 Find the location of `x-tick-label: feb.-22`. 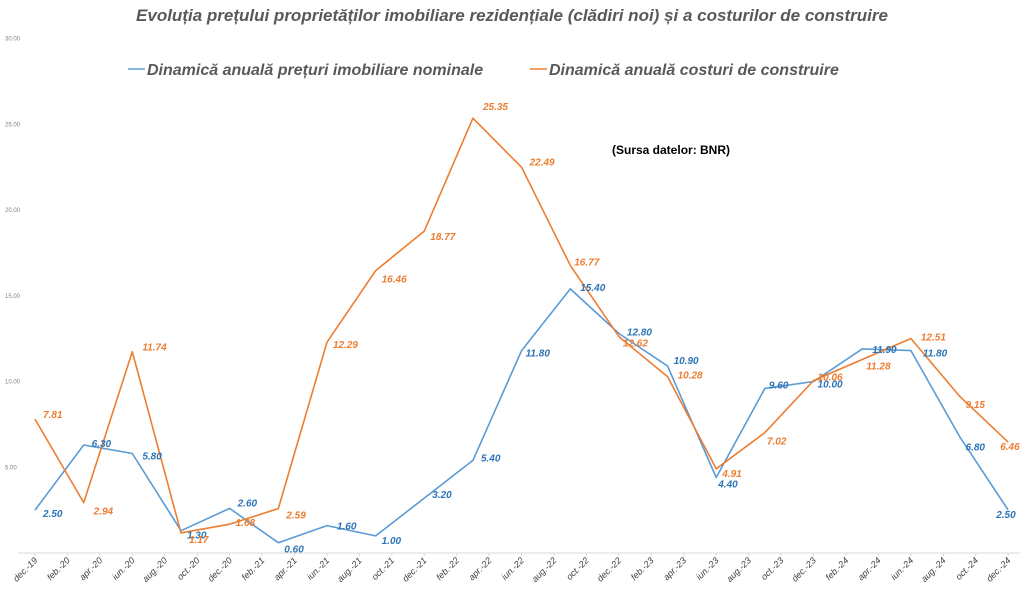

x-tick-label: feb.-22 is located at coordinates (447, 568).